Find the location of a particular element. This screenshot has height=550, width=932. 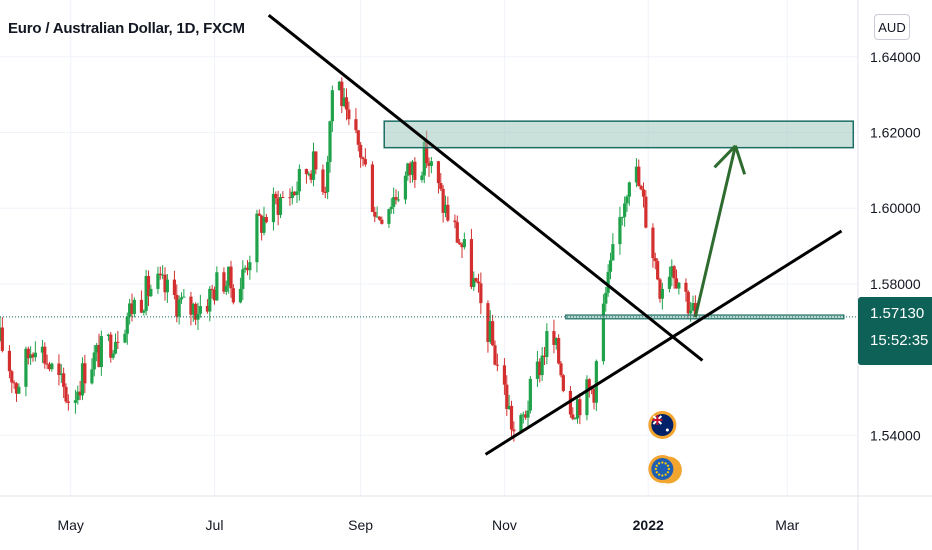

last-price-label: 1.57130 is located at coordinates (897, 313).